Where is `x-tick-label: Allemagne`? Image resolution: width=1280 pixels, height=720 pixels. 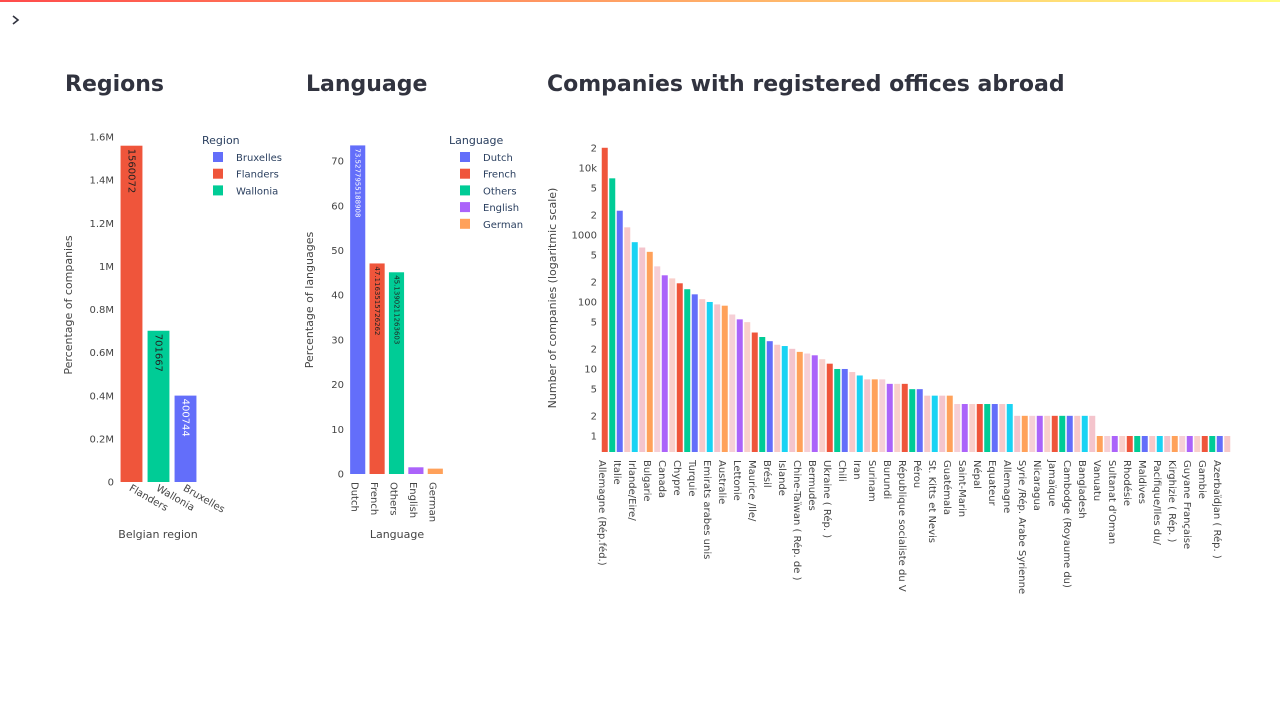 x-tick-label: Allemagne is located at coordinates (1006, 486).